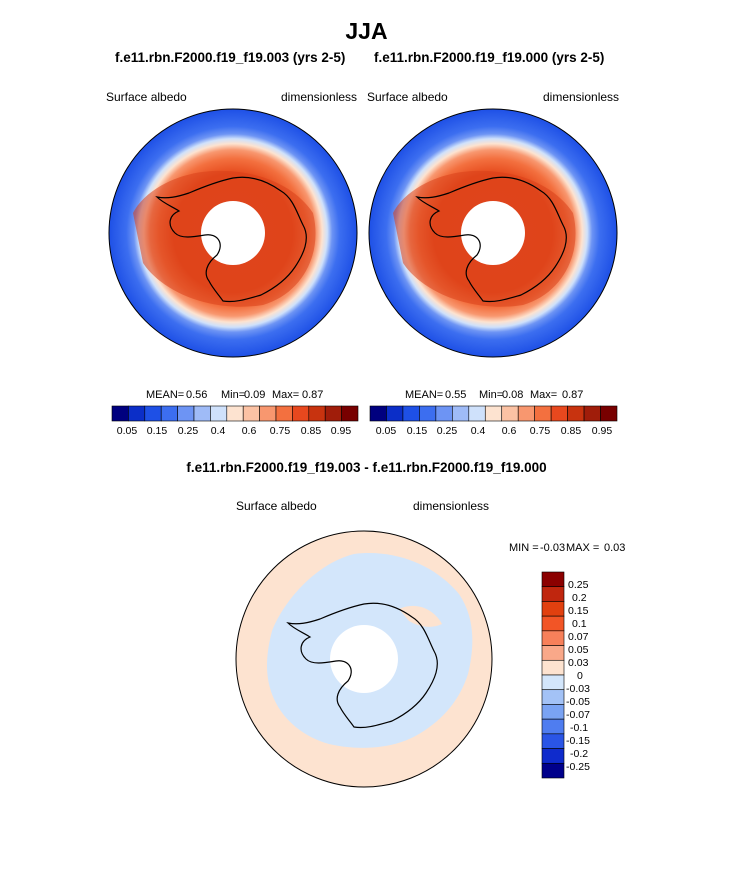 The image size is (733, 882). Describe the element at coordinates (280, 431) in the screenshot. I see `panel-1-tick-label: 0.75` at that location.